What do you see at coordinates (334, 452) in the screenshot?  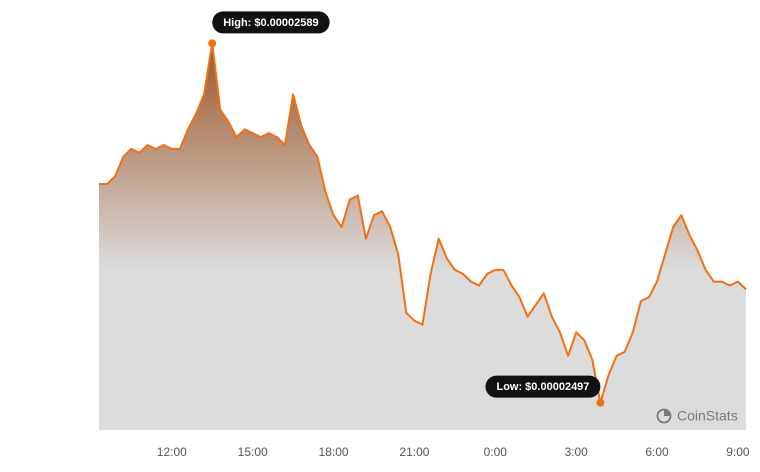 I see `x-tick-label: 18:00` at bounding box center [334, 452].